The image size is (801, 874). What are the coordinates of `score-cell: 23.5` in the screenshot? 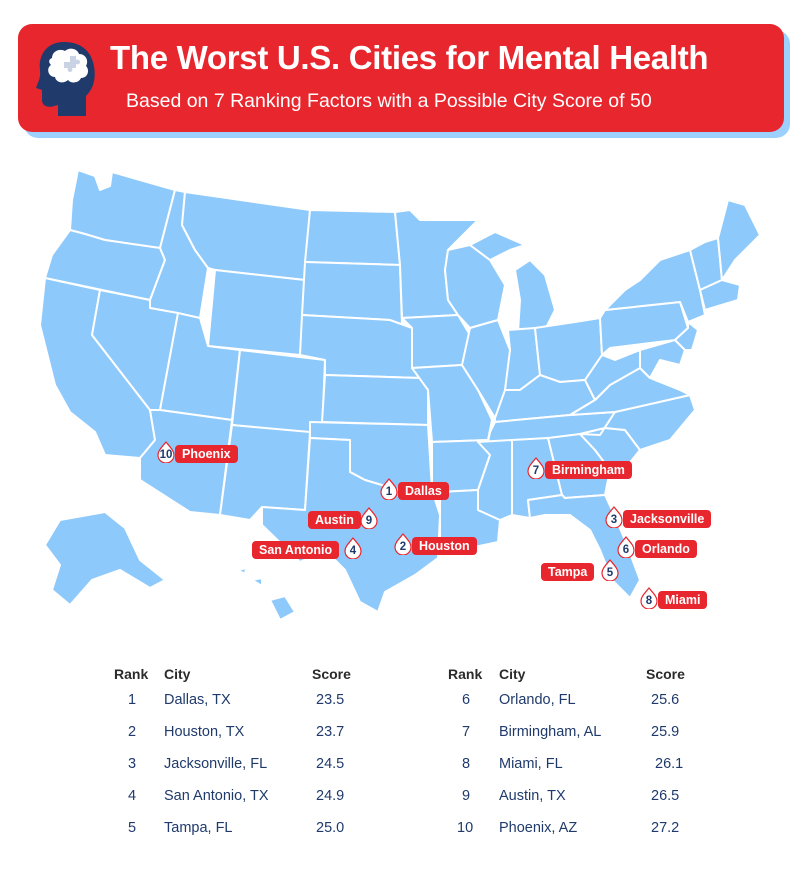 It's located at (330, 700).